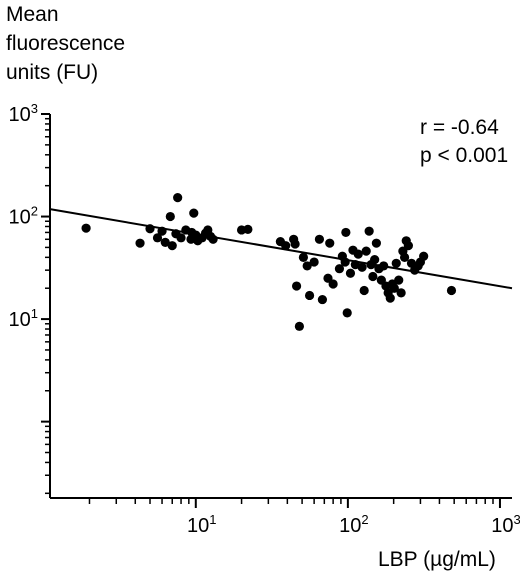 This screenshot has width=520, height=584. I want to click on y-axis-label: Mean fluorescence units (FU), so click(65, 43).